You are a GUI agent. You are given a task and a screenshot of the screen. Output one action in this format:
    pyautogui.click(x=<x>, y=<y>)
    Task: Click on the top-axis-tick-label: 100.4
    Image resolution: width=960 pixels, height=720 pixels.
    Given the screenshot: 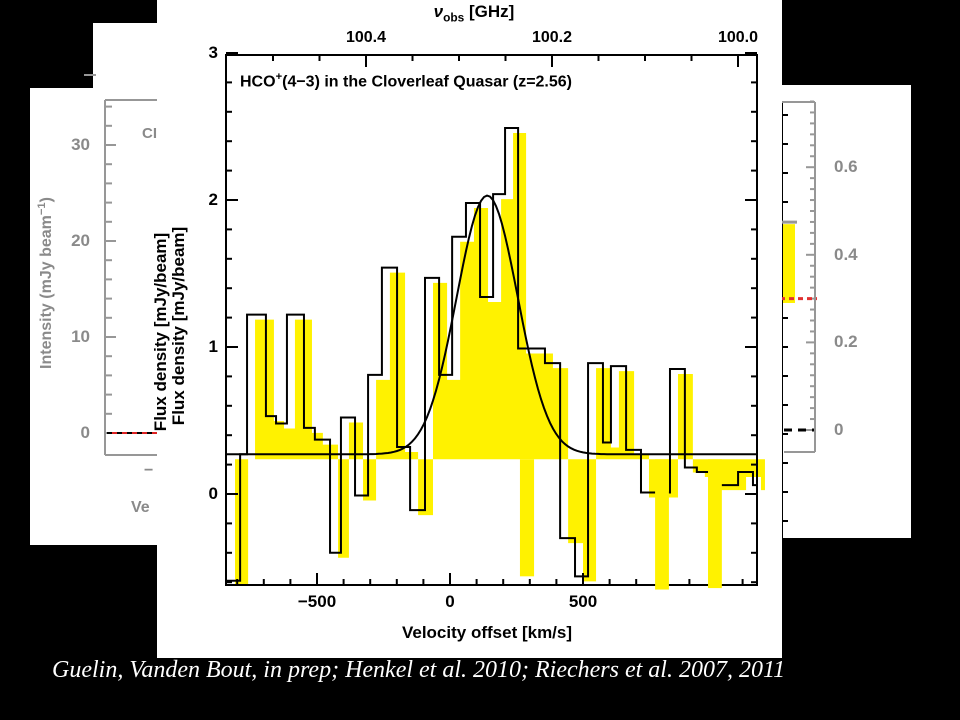 What is the action you would take?
    pyautogui.click(x=366, y=37)
    